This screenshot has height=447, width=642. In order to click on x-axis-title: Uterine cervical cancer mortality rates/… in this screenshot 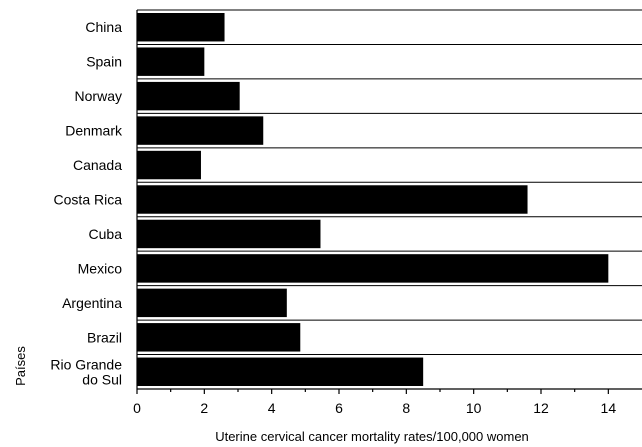, I will do `click(372, 436)`.